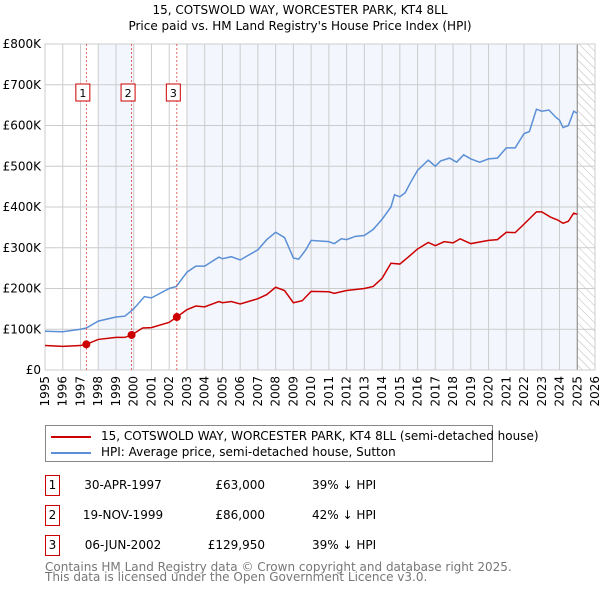  What do you see at coordinates (23, 126) in the screenshot?
I see `y-tick-label: £600K` at bounding box center [23, 126].